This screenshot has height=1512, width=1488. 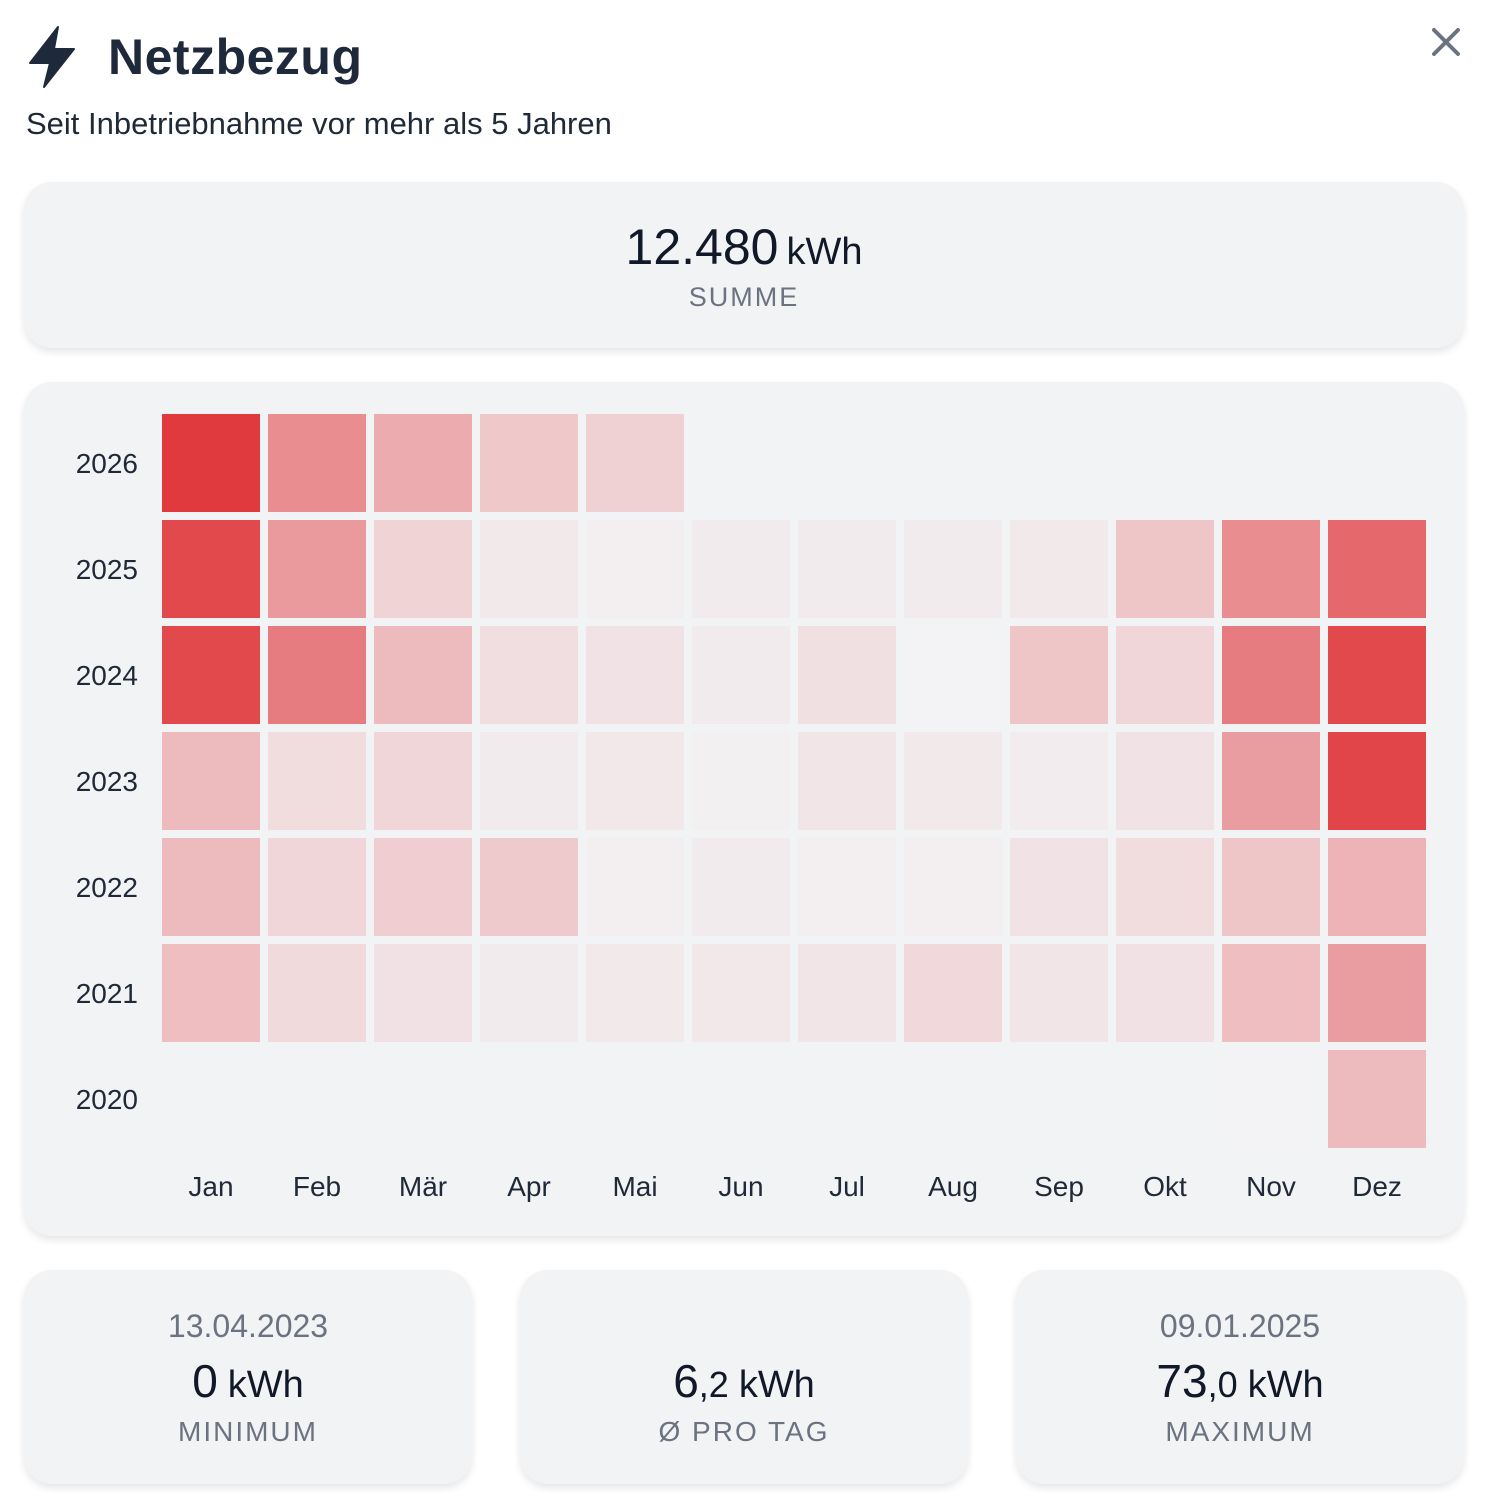 What do you see at coordinates (529, 1186) in the screenshot?
I see `x-tick-label: Apr` at bounding box center [529, 1186].